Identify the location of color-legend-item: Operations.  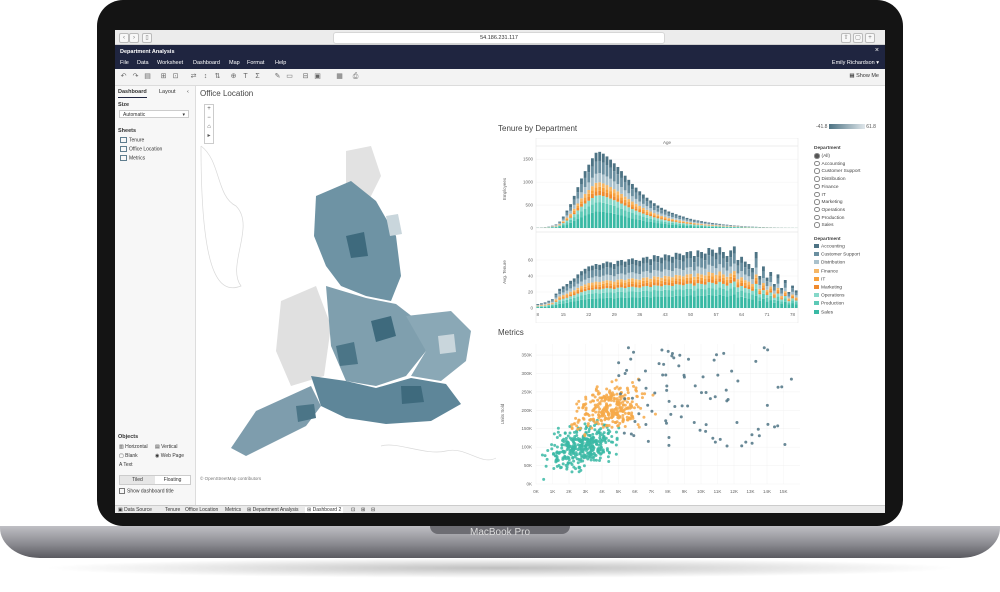
(829, 295).